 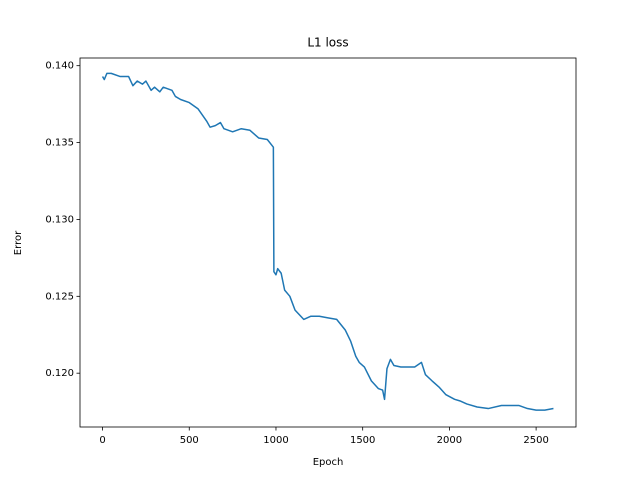 What do you see at coordinates (59, 296) in the screenshot?
I see `y-tick-label: 0.125` at bounding box center [59, 296].